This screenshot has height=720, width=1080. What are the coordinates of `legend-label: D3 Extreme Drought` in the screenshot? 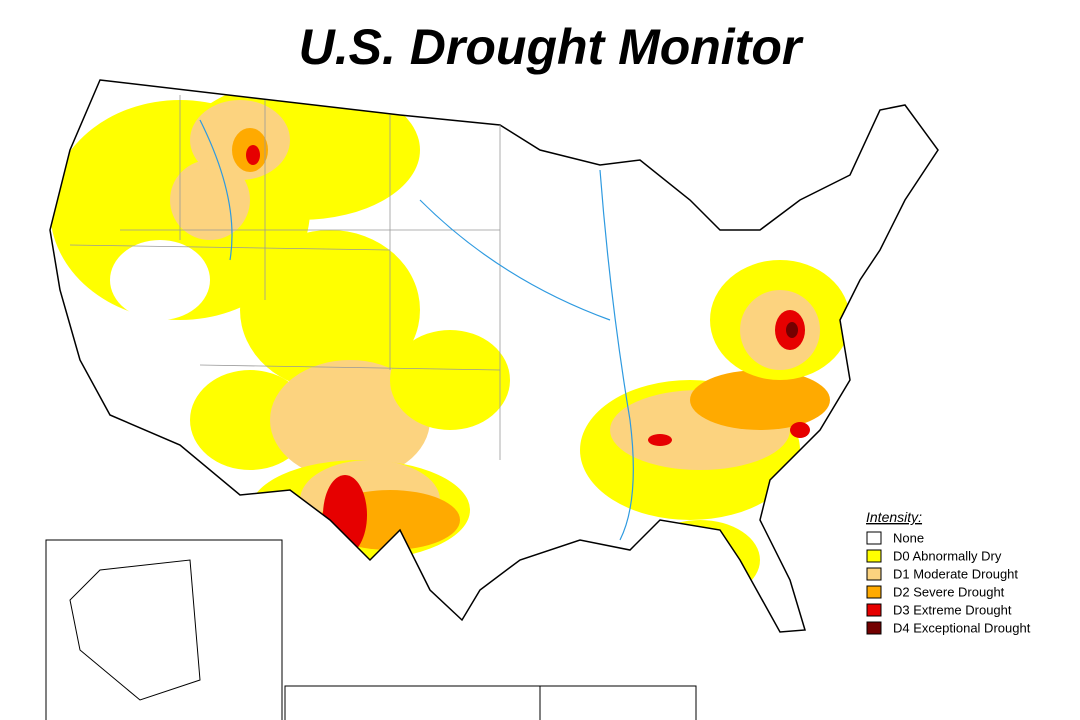 It's located at (952, 609).